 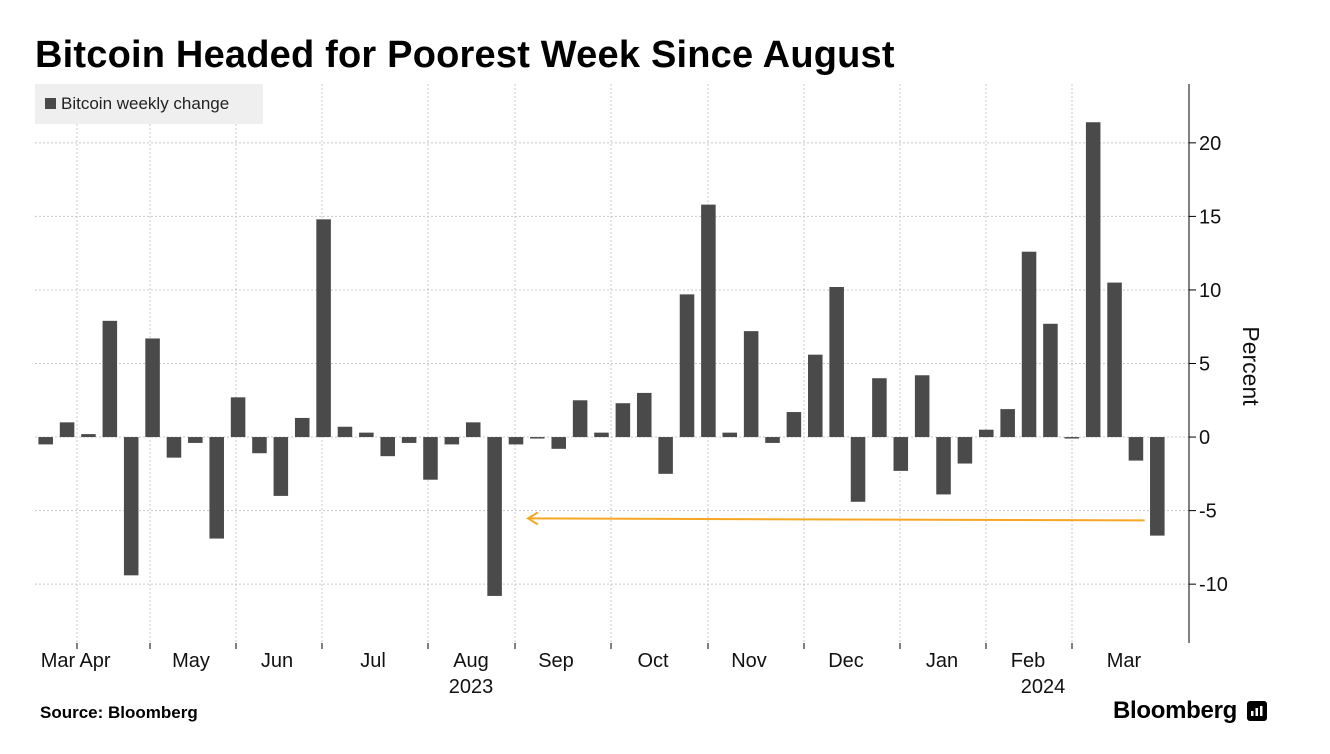 I want to click on x-tick-label: May, so click(x=191, y=661).